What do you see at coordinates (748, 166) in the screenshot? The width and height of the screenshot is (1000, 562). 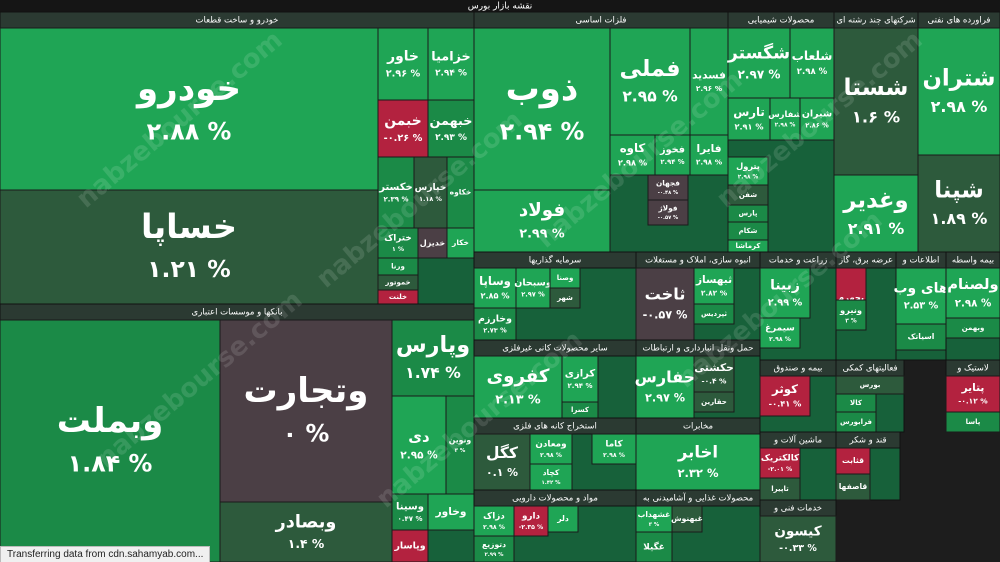 I see `tile-name: پترول` at bounding box center [748, 166].